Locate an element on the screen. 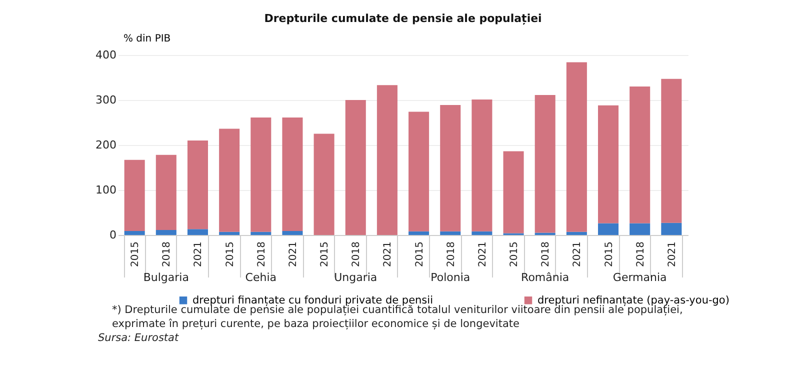 The image size is (800, 391). y-tick-label: 200 is located at coordinates (106, 145).